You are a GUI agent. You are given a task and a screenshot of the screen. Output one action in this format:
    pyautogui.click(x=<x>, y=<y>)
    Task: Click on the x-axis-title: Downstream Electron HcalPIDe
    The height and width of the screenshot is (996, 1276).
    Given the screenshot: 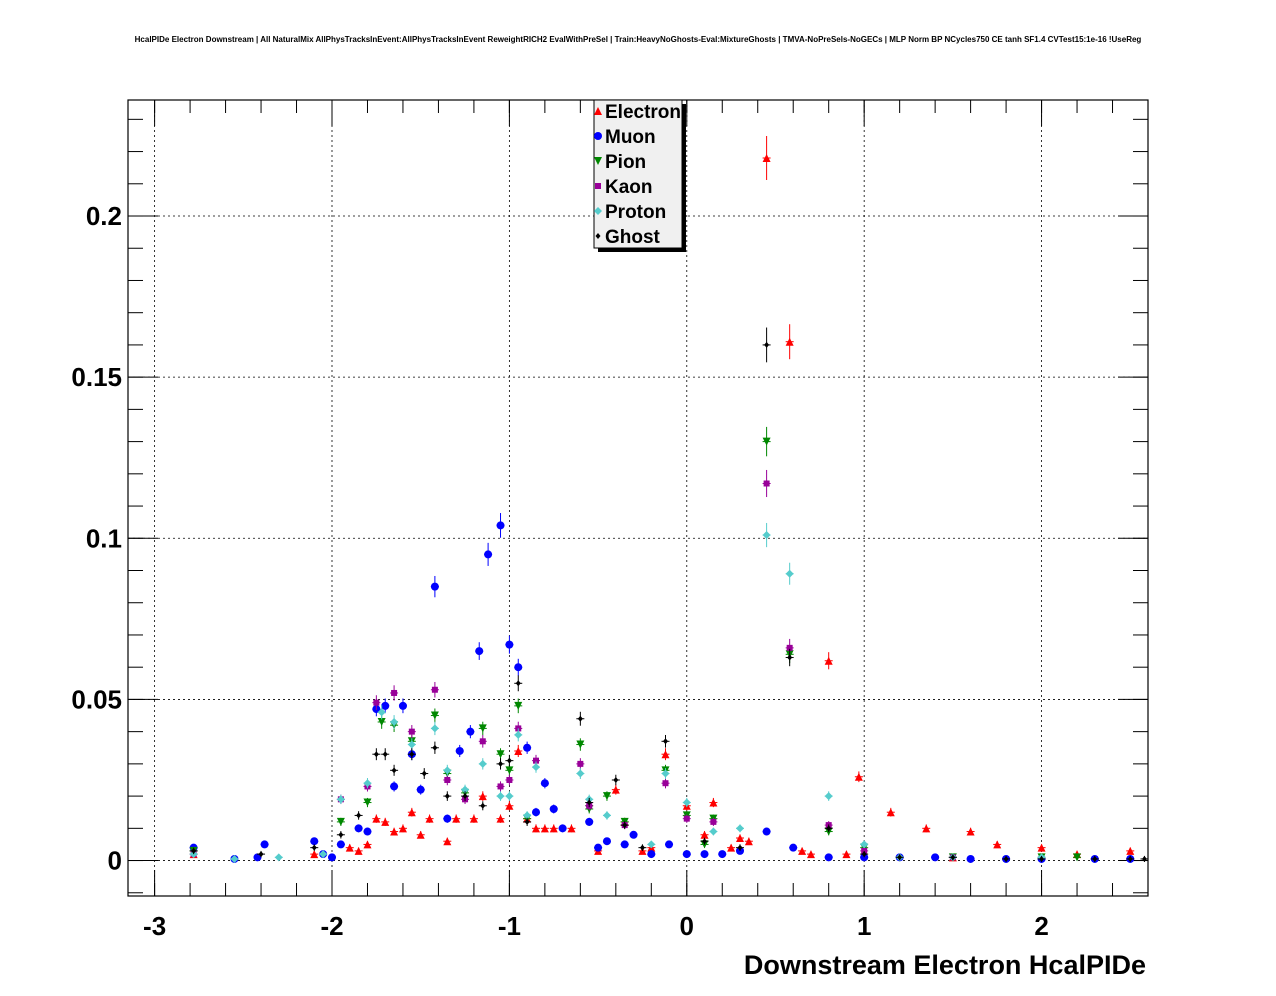 What is the action you would take?
    pyautogui.click(x=945, y=965)
    